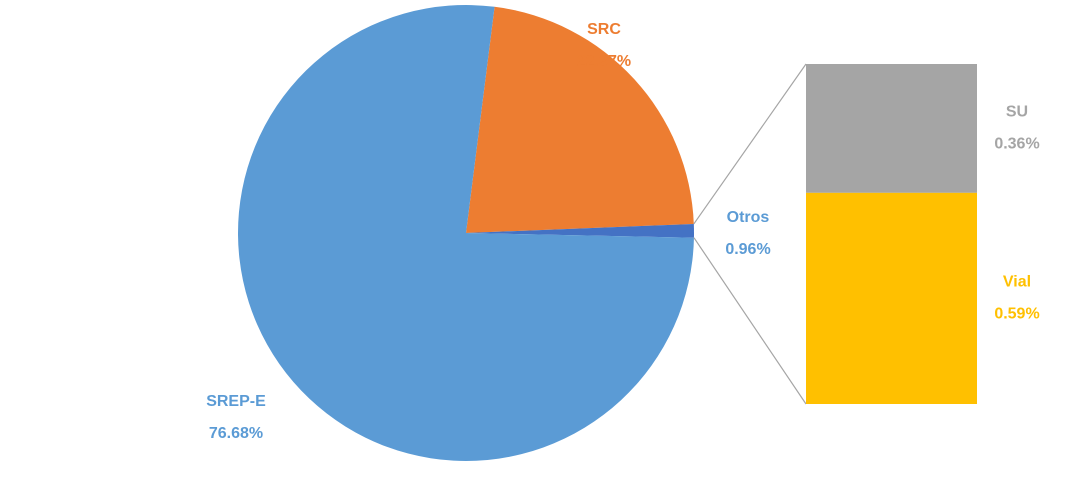 This screenshot has height=501, width=1065. Describe the element at coordinates (1016, 144) in the screenshot. I see `bar-value-label: 0.36%` at that location.